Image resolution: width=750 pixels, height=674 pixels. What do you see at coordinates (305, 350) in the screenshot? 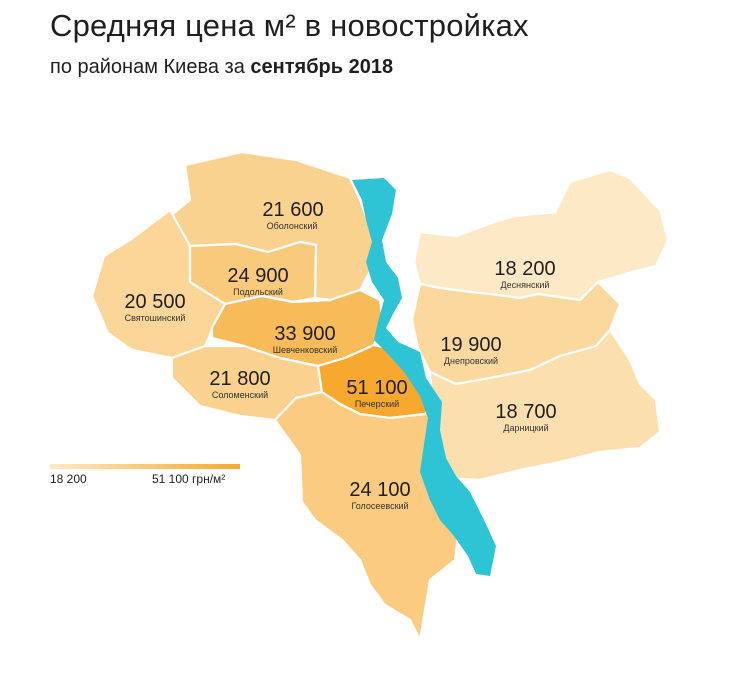
I see `name-shevchenkovsky: Шевченковский` at bounding box center [305, 350].